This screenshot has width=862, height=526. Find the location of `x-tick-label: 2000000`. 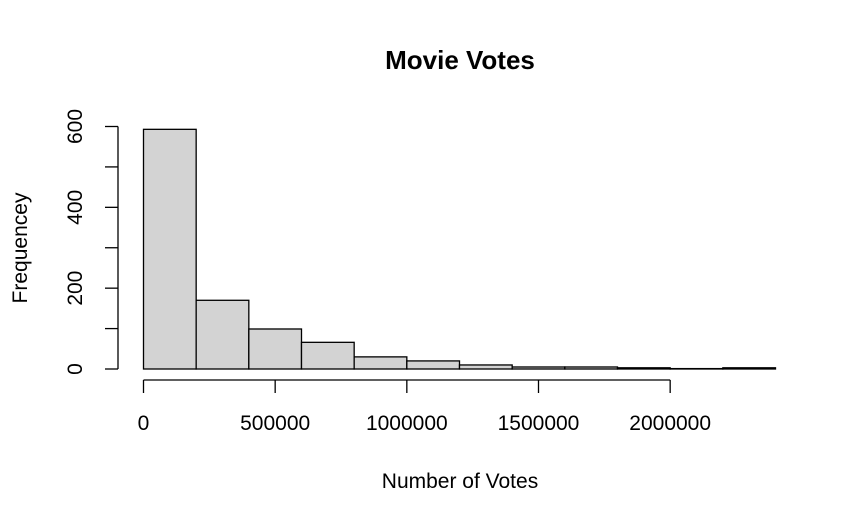

x-tick-label: 2000000 is located at coordinates (670, 423).